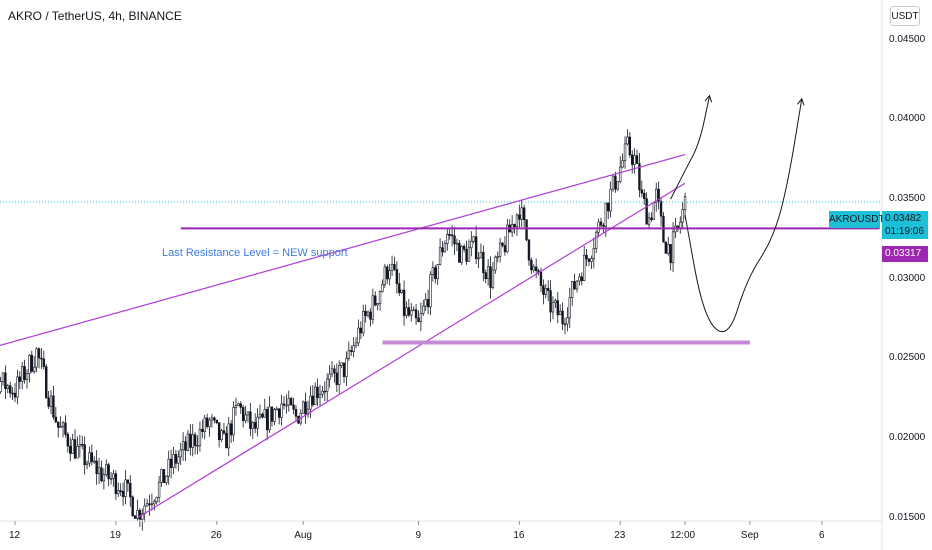  Describe the element at coordinates (821, 535) in the screenshot. I see `time-tick-label: 6` at that location.